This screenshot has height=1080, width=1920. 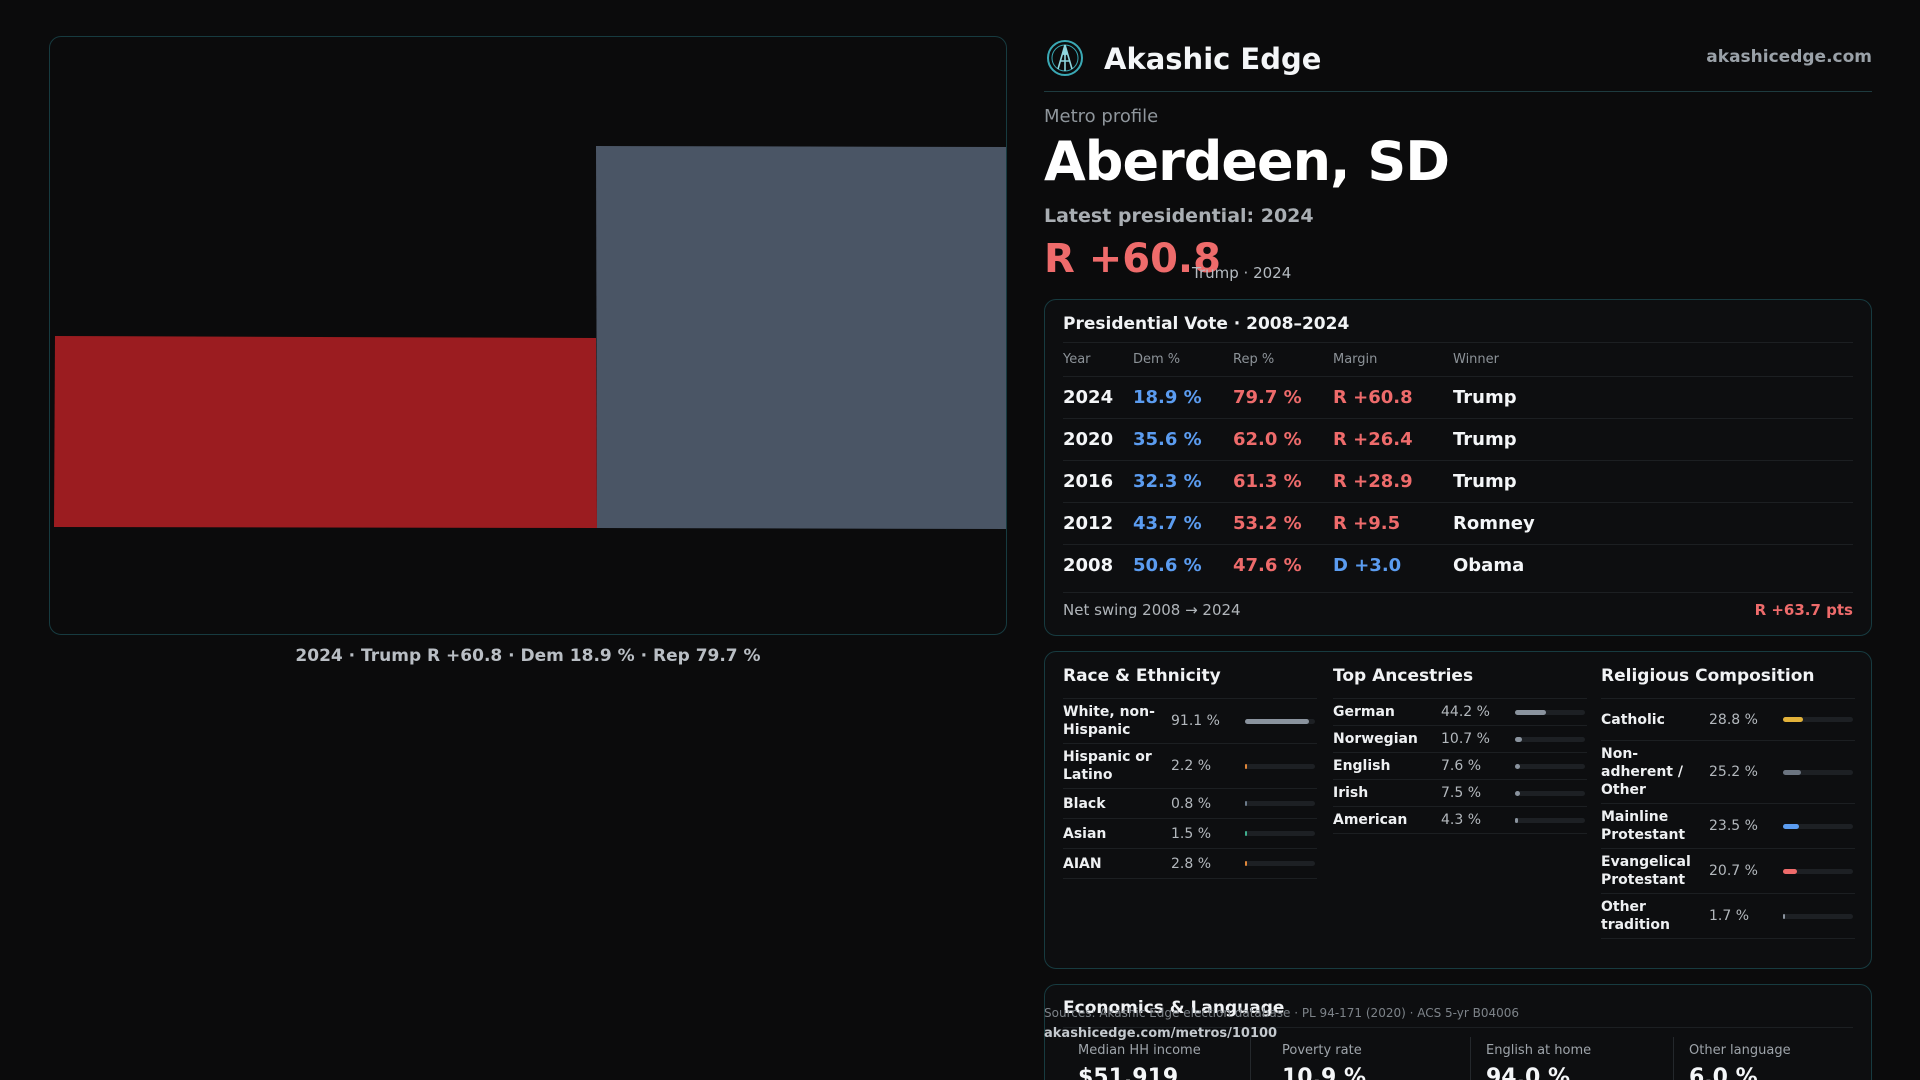 What do you see at coordinates (1355, 359) in the screenshot?
I see `col-margin: Margin` at bounding box center [1355, 359].